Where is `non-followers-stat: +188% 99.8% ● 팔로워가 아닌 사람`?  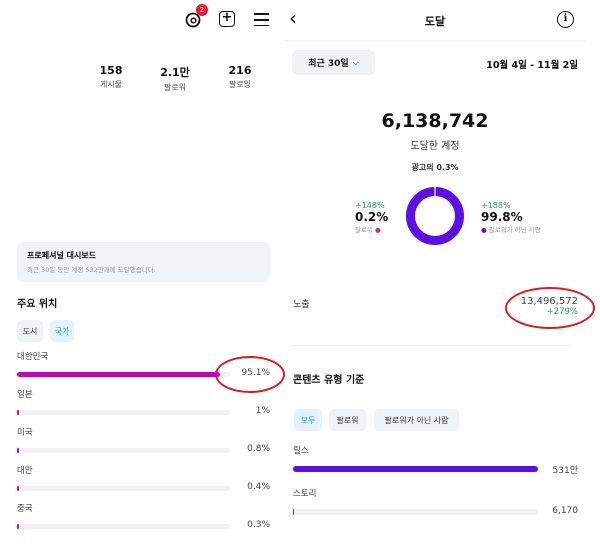
non-followers-stat: +188% 99.8% ● 팔로워가 아닌 사람 is located at coordinates (511, 217).